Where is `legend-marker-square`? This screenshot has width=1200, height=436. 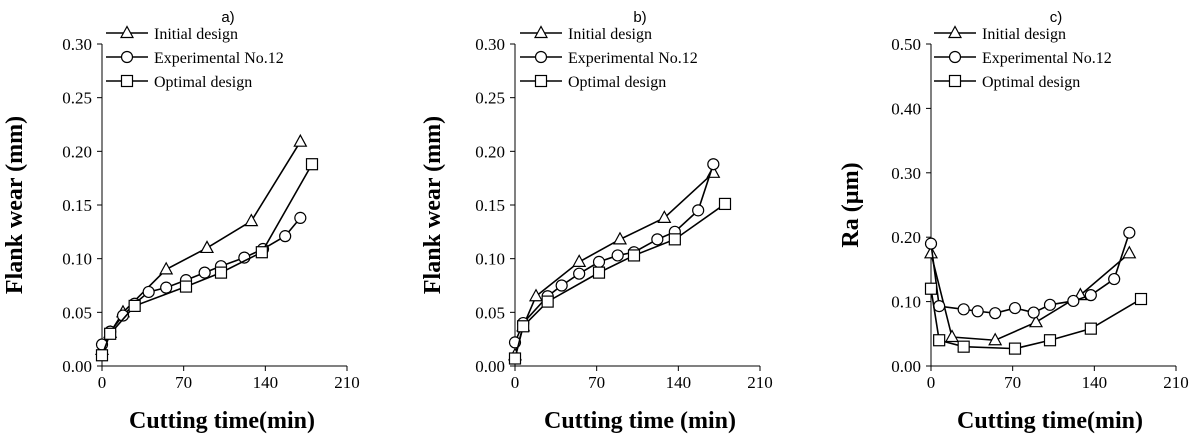 legend-marker-square is located at coordinates (127, 81).